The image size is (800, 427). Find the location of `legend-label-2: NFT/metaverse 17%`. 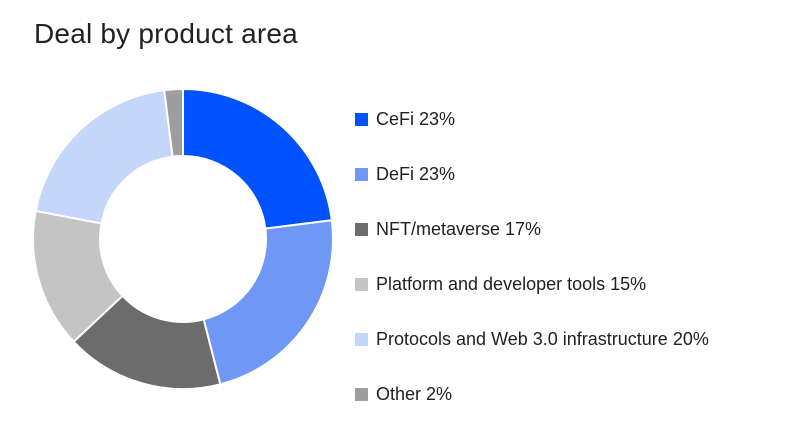

legend-label-2: NFT/metaverse 17% is located at coordinates (459, 229).